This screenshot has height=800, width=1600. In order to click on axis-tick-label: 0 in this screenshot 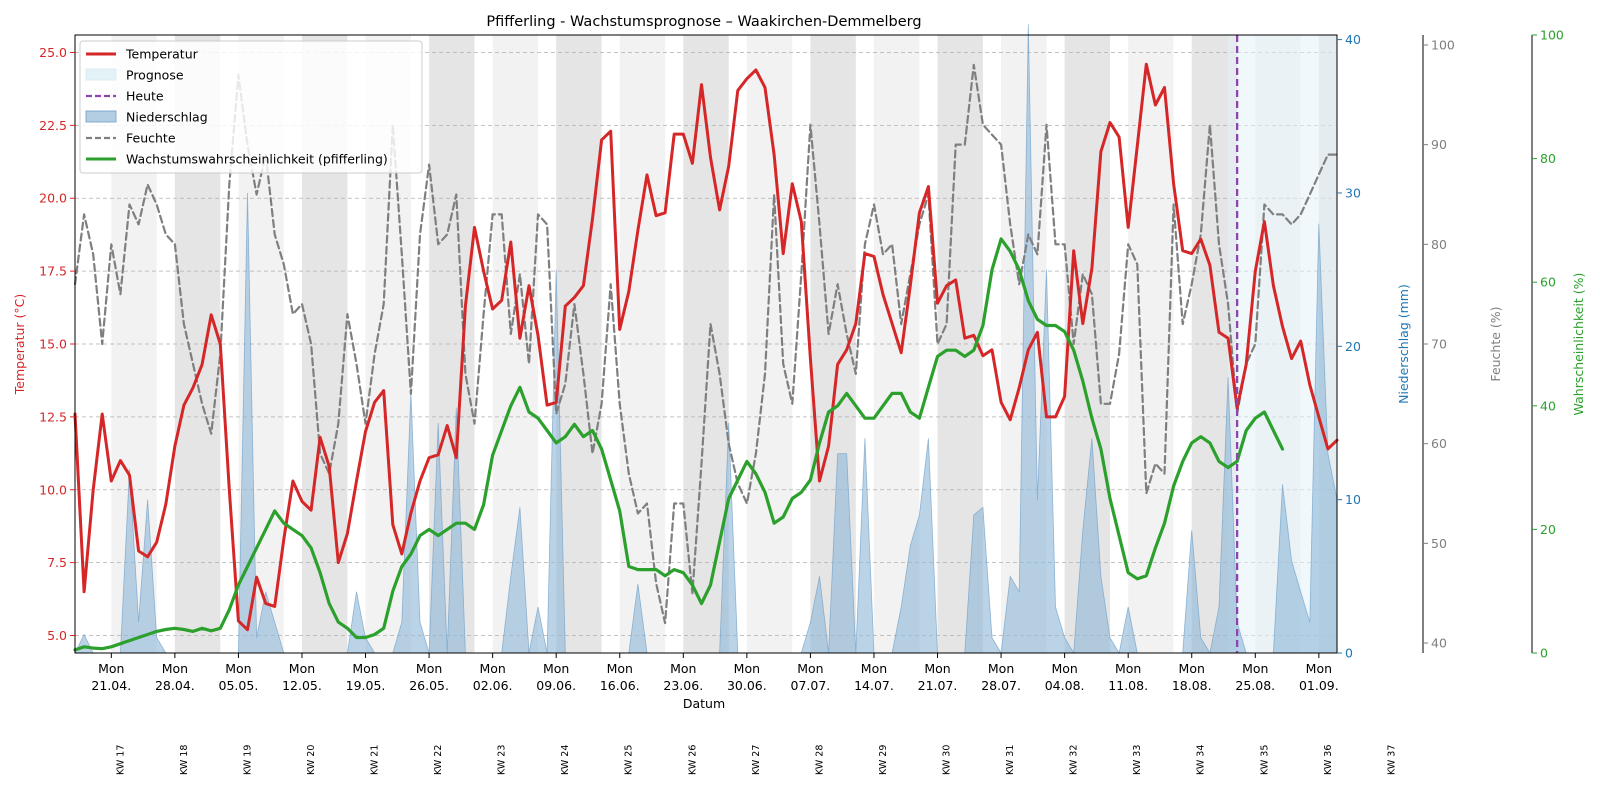, I will do `click(1349, 653)`.